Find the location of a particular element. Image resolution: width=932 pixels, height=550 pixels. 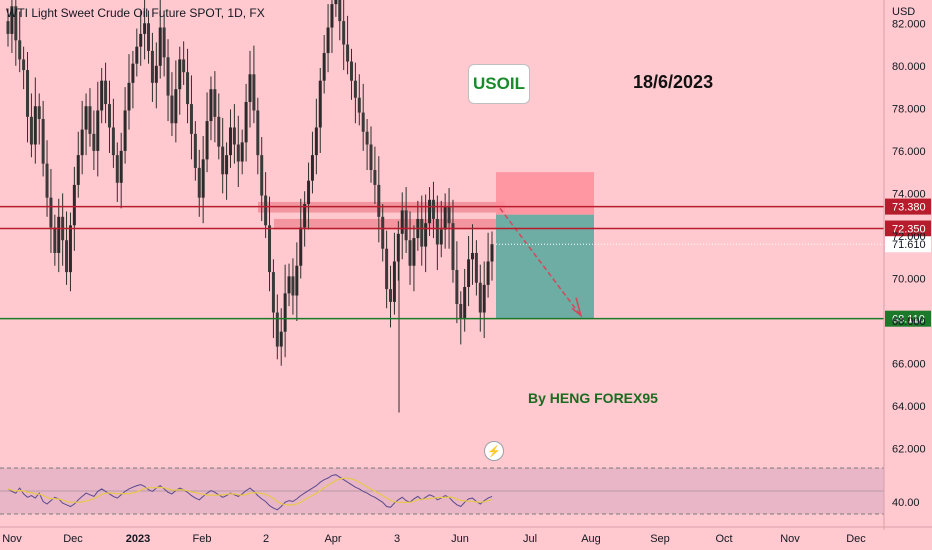

x-tick-label: 2023 is located at coordinates (138, 539).